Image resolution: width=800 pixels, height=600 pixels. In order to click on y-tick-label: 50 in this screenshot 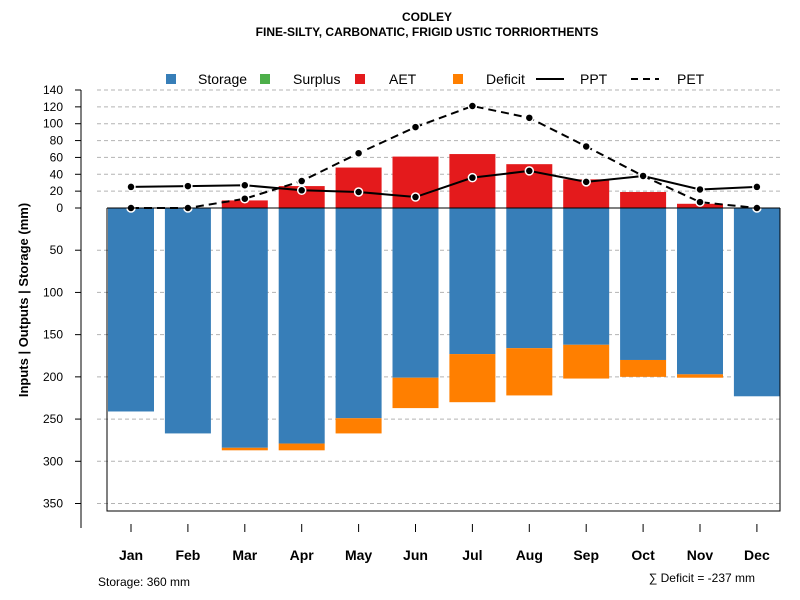, I will do `click(57, 250)`.